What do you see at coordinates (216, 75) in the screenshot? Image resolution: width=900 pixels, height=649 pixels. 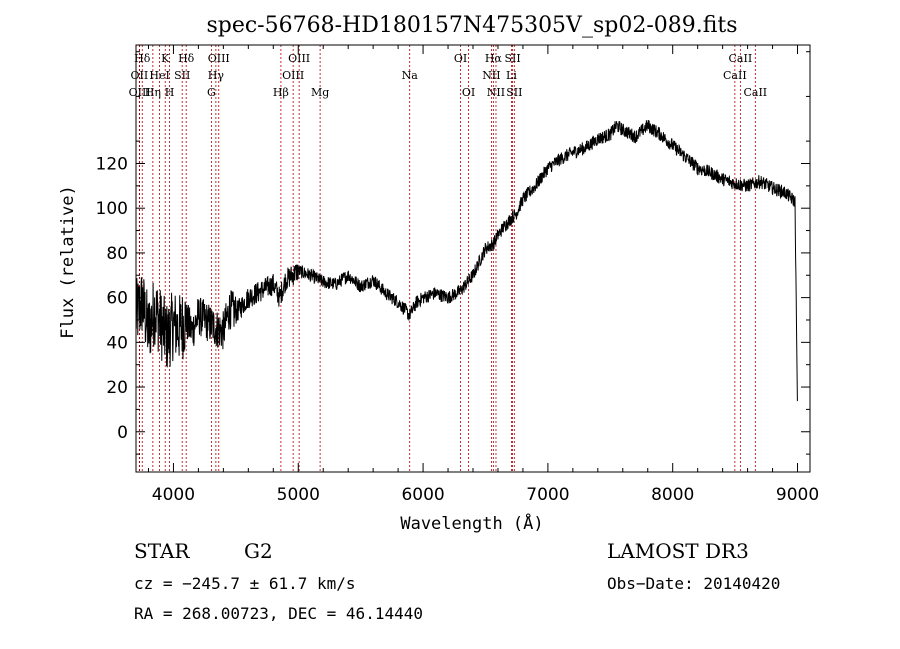 I see `line-marker-label: Hγ` at bounding box center [216, 75].